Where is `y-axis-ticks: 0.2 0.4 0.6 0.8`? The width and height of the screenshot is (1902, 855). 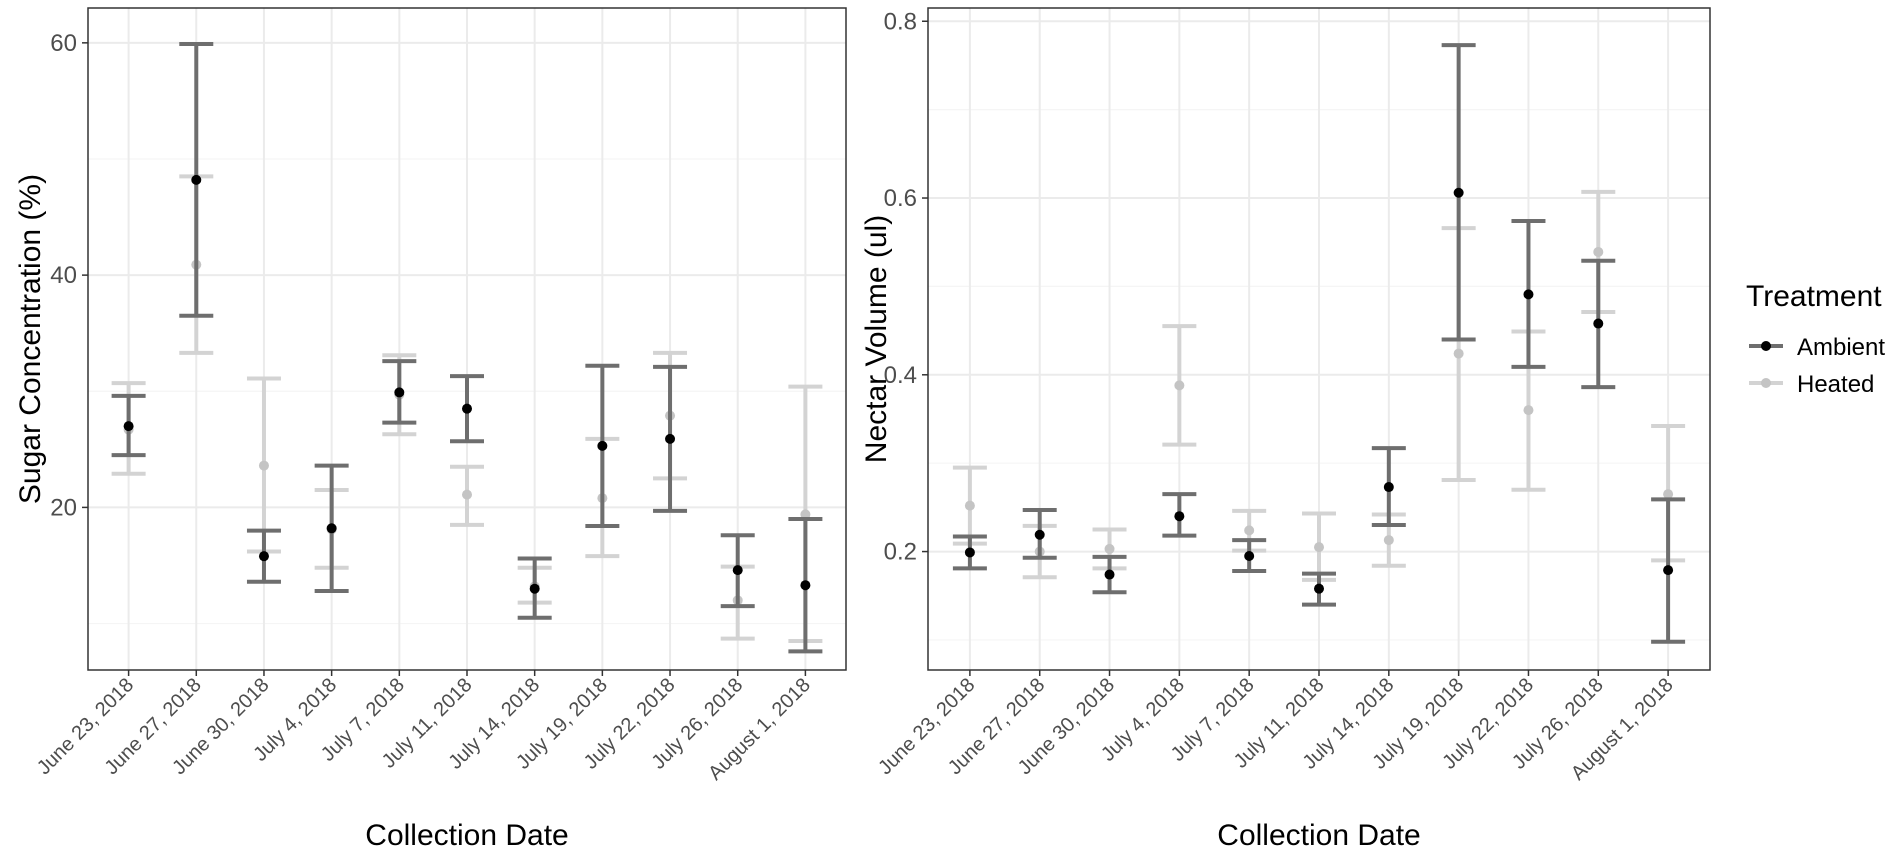
y-axis-ticks: 0.2 0.4 0.6 0.8 is located at coordinates (906, 287).